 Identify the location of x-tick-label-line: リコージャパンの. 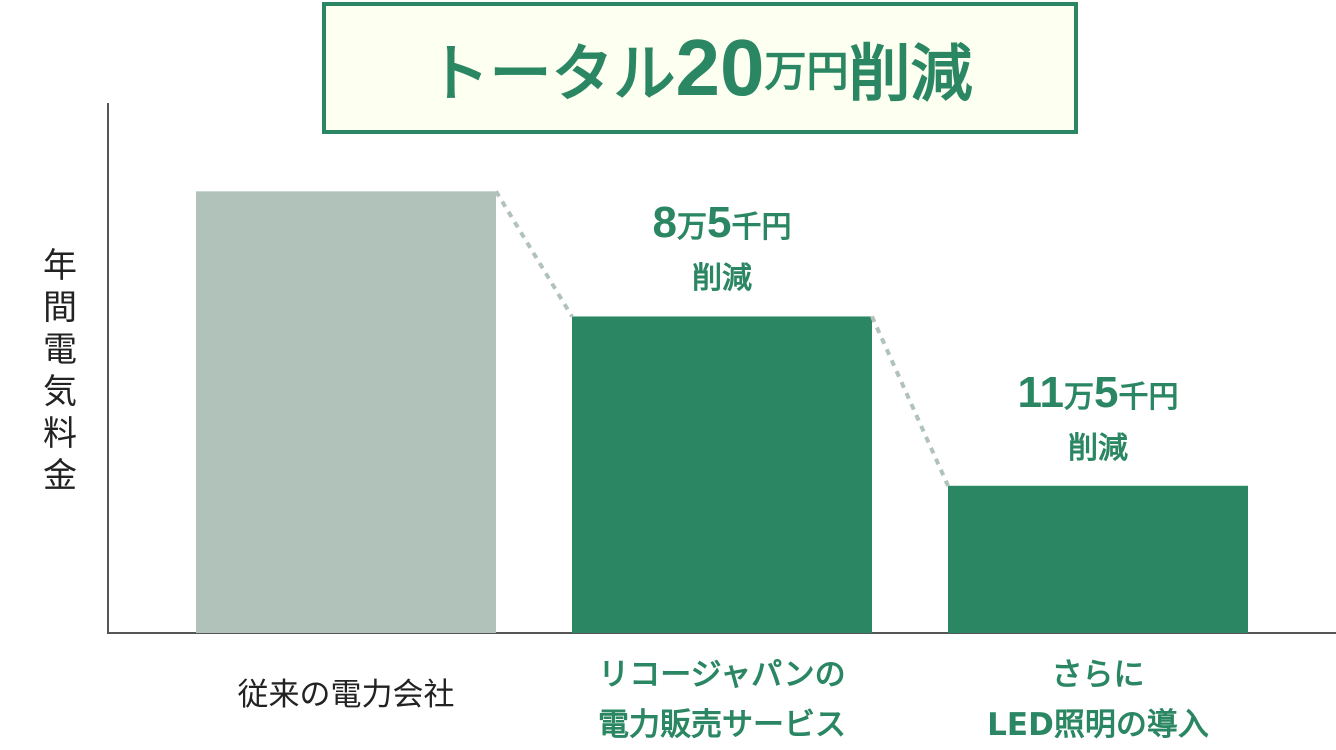
(722, 675).